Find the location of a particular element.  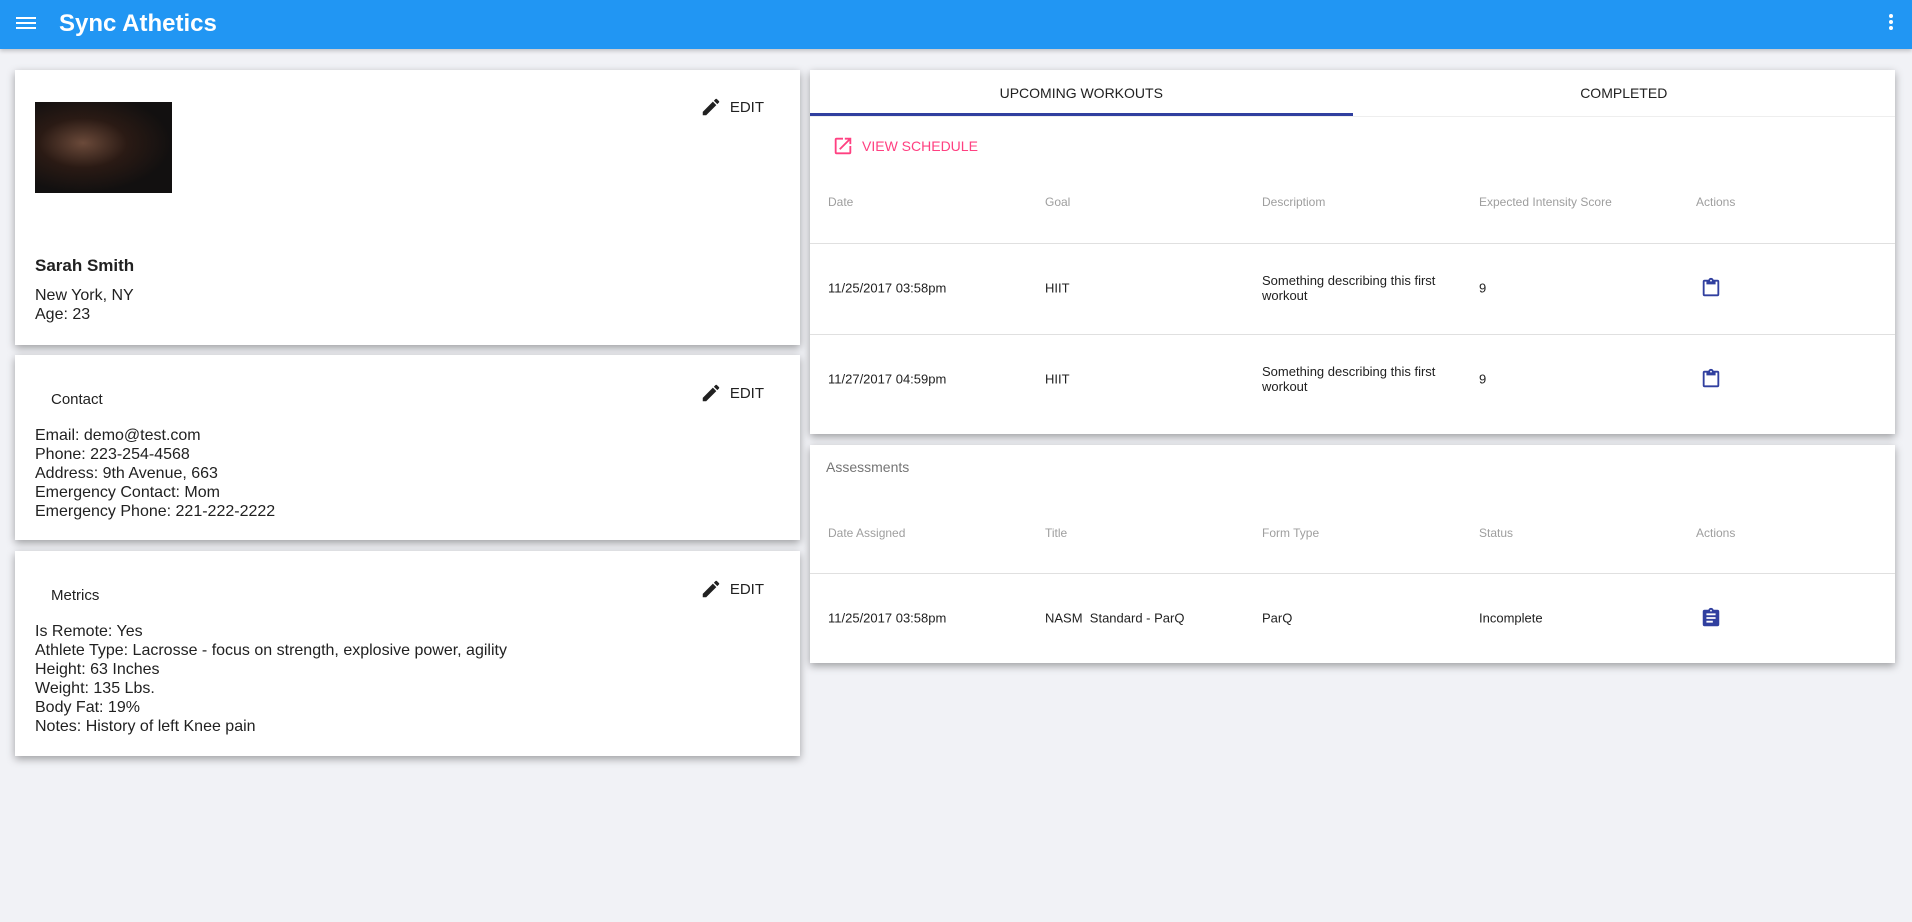

athlete-location: New York, NY is located at coordinates (84, 295).